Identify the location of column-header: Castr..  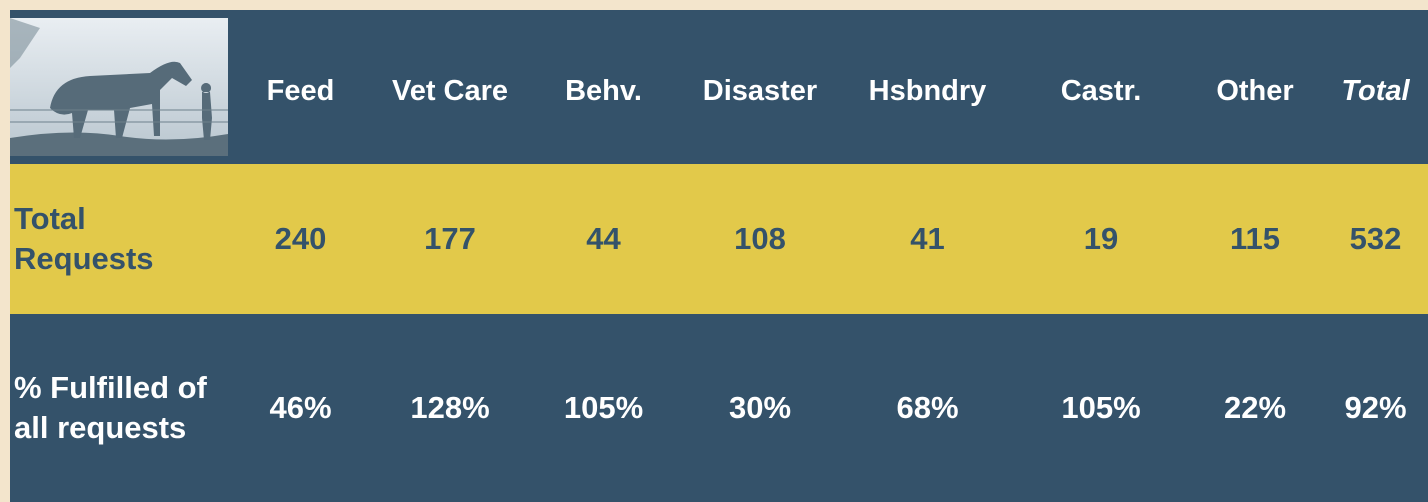
(1101, 90).